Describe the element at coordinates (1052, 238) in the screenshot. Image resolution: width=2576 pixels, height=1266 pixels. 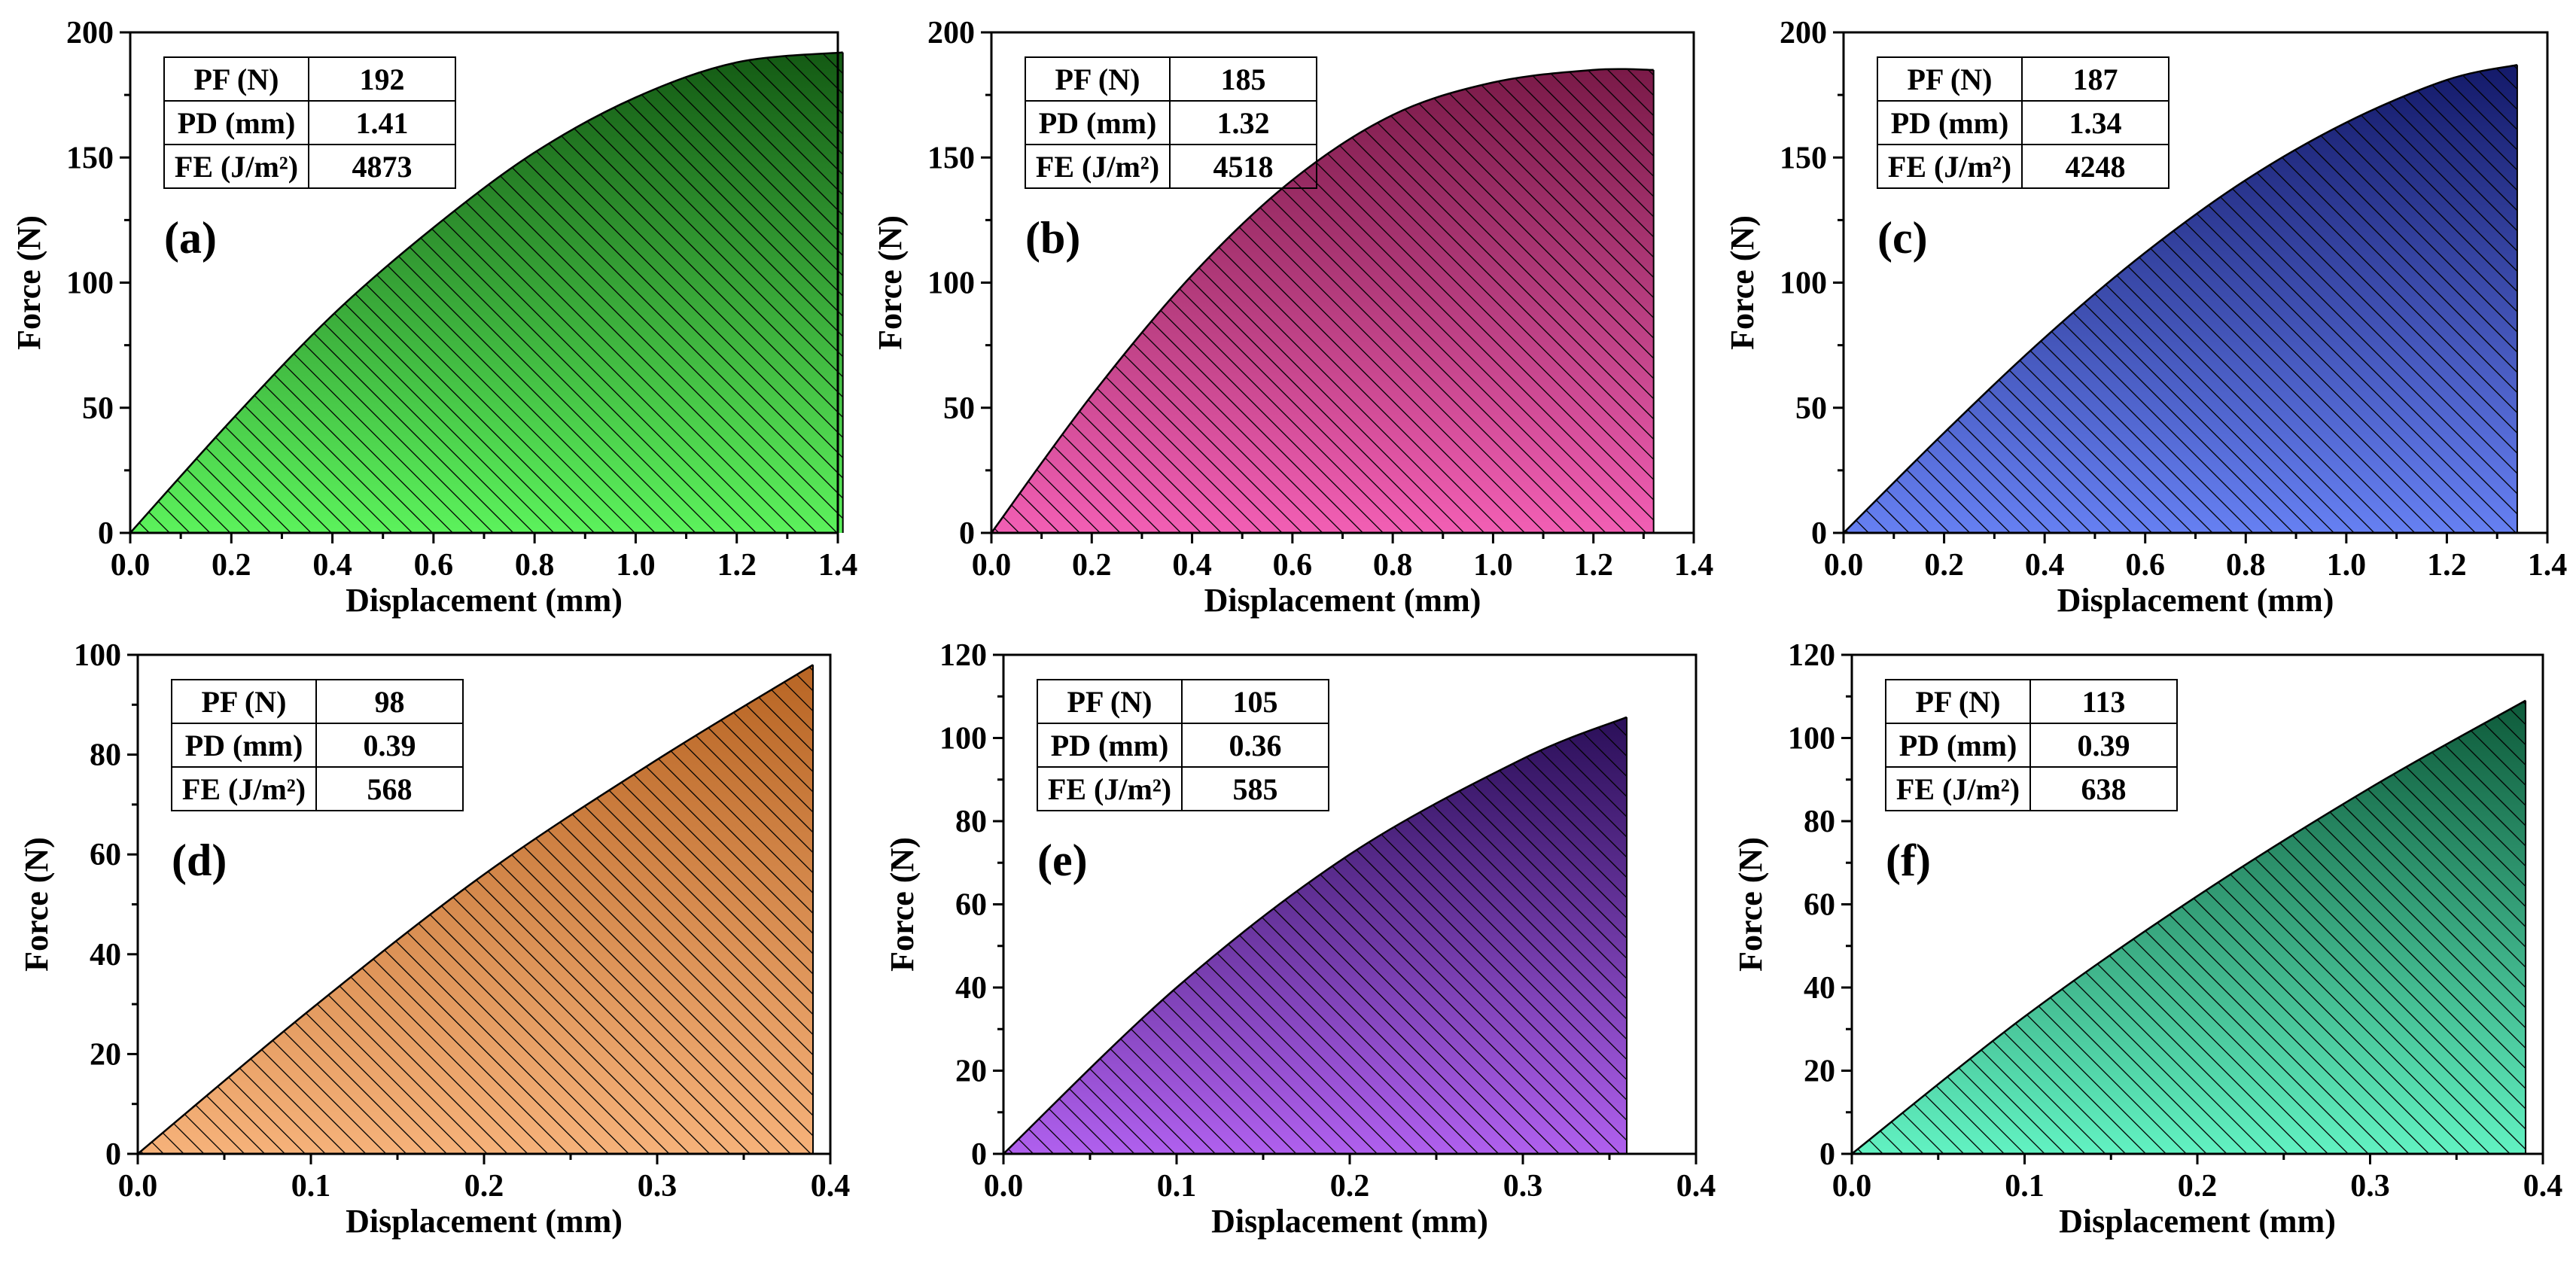
I see `panel-label: (b)` at that location.